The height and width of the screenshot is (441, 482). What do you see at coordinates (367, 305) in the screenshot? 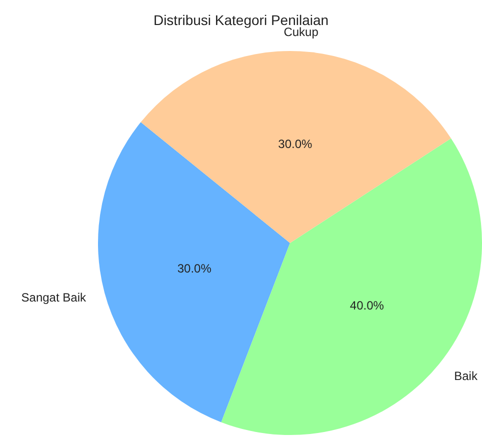
I see `data-label: 40.0%` at bounding box center [367, 305].